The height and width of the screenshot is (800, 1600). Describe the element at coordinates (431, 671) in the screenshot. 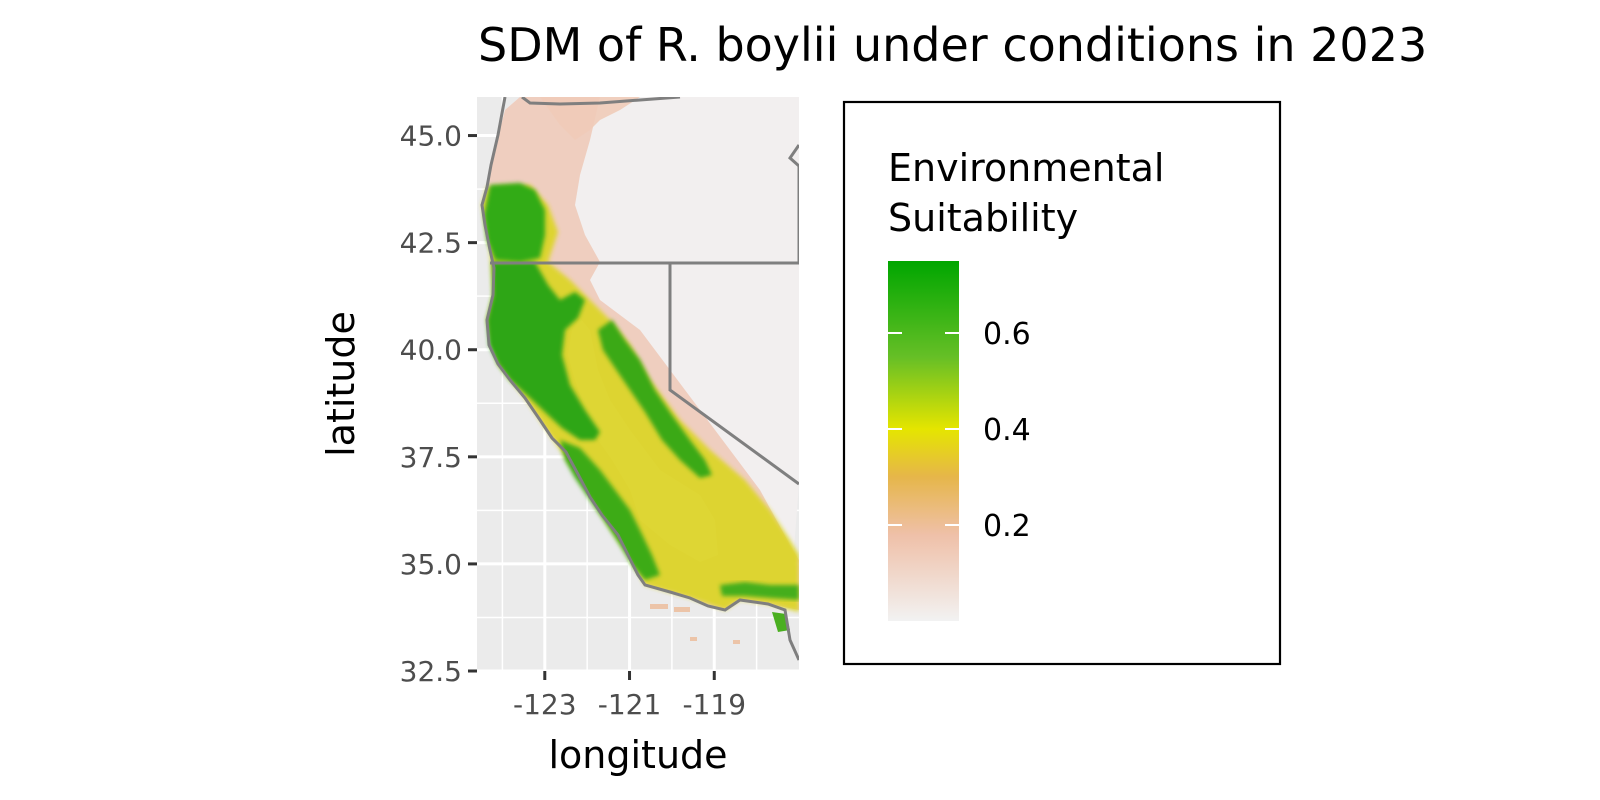

I see `y-tick-label: 32.5` at that location.